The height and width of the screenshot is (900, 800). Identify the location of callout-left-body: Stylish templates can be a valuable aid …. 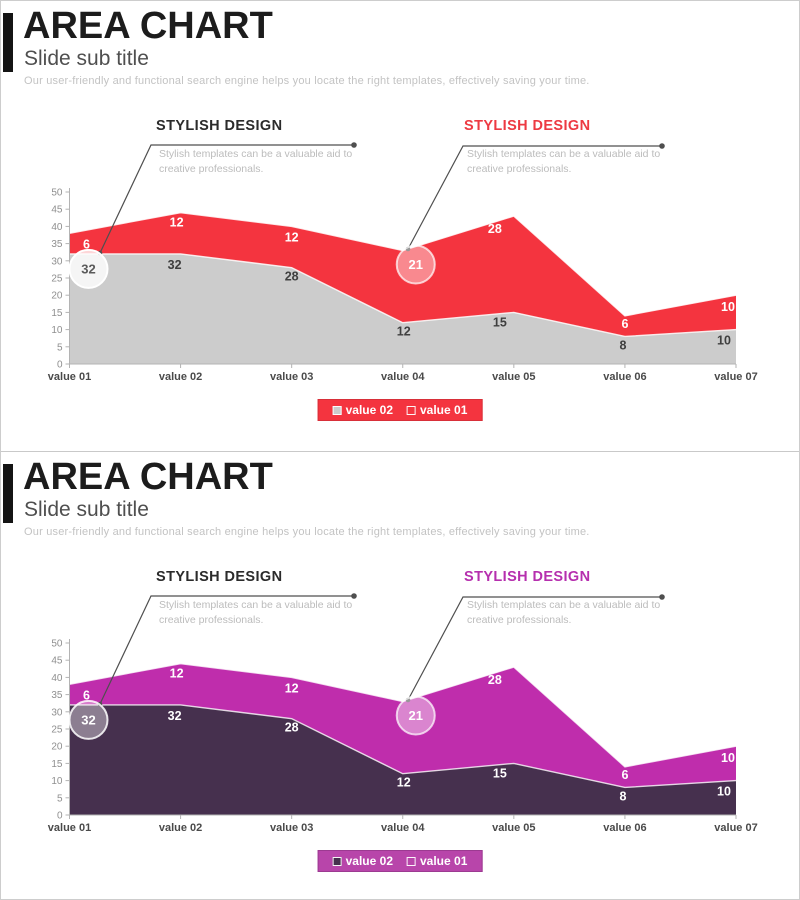
(256, 161).